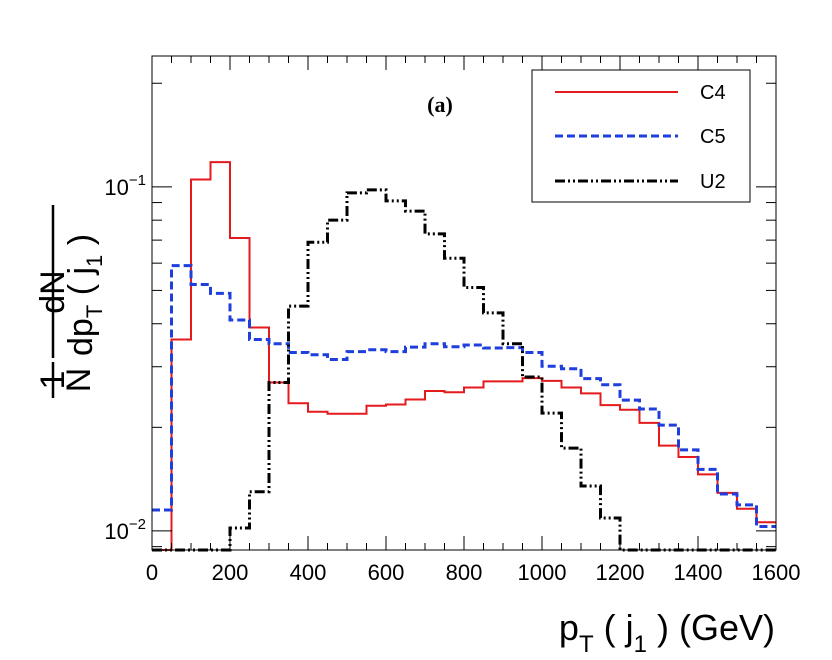  I want to click on x-tick-label: 400, so click(308, 572).